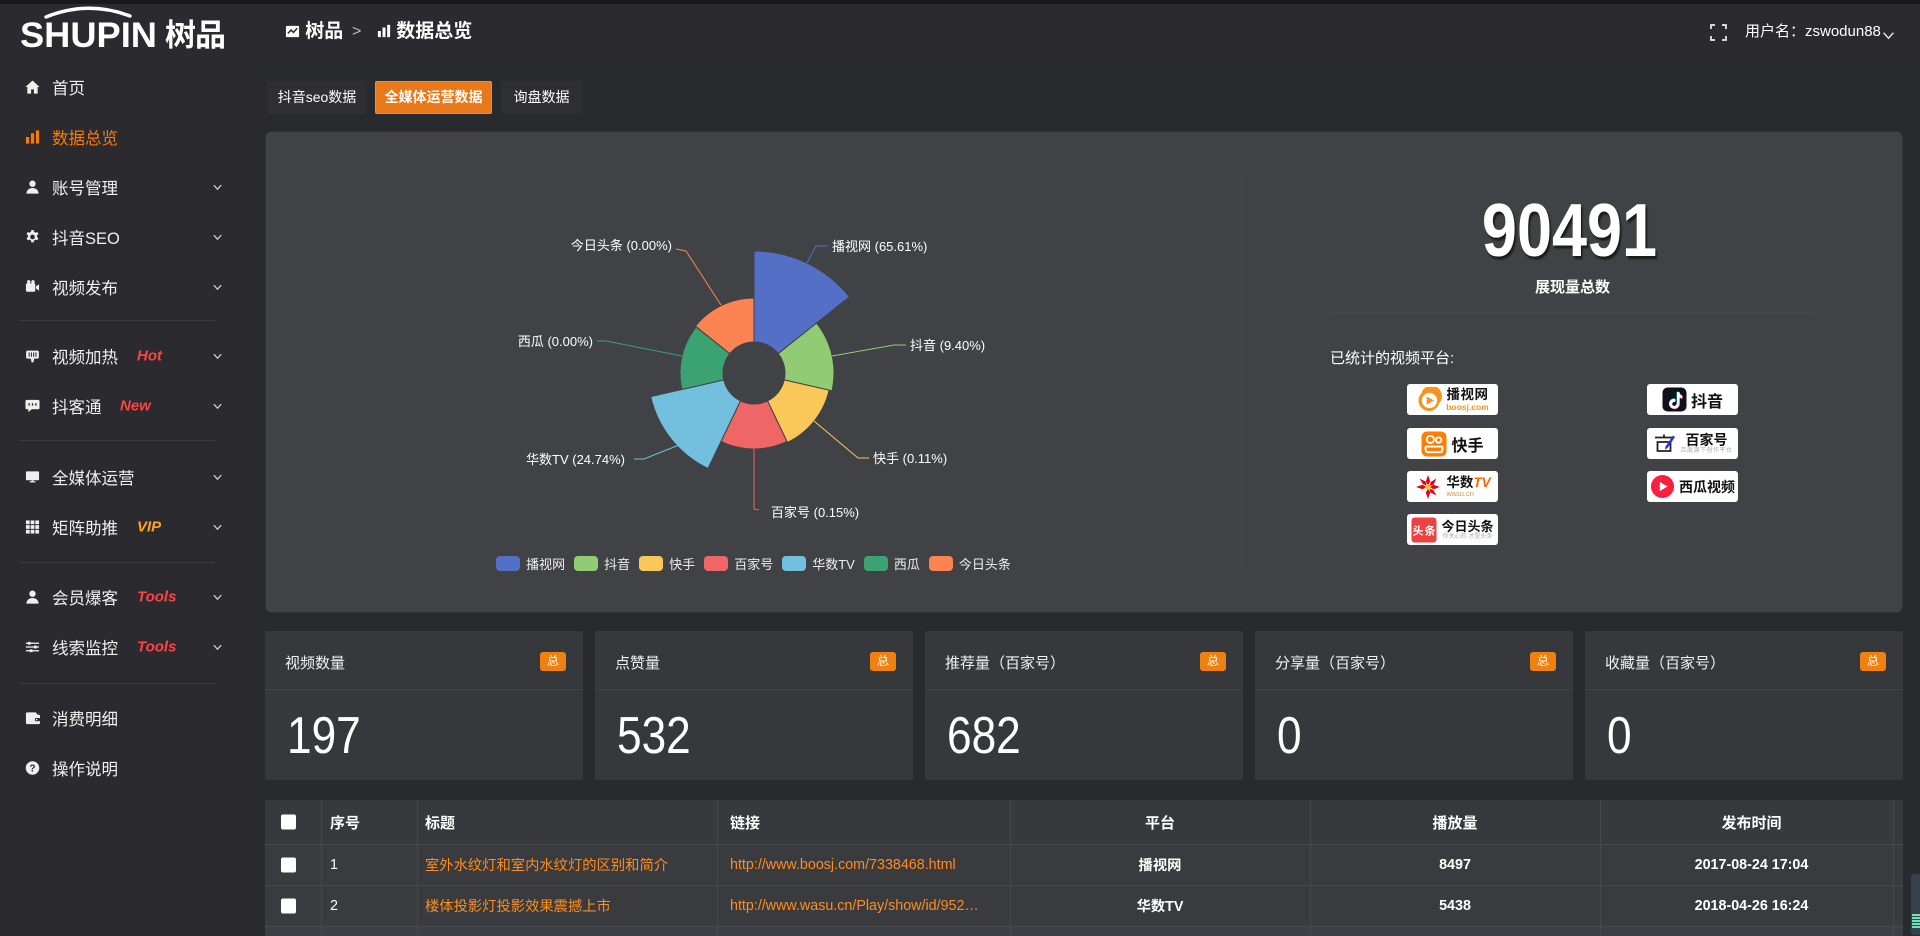  What do you see at coordinates (621, 245) in the screenshot?
I see `svg-text: 今日头条 (0.00%)` at bounding box center [621, 245].